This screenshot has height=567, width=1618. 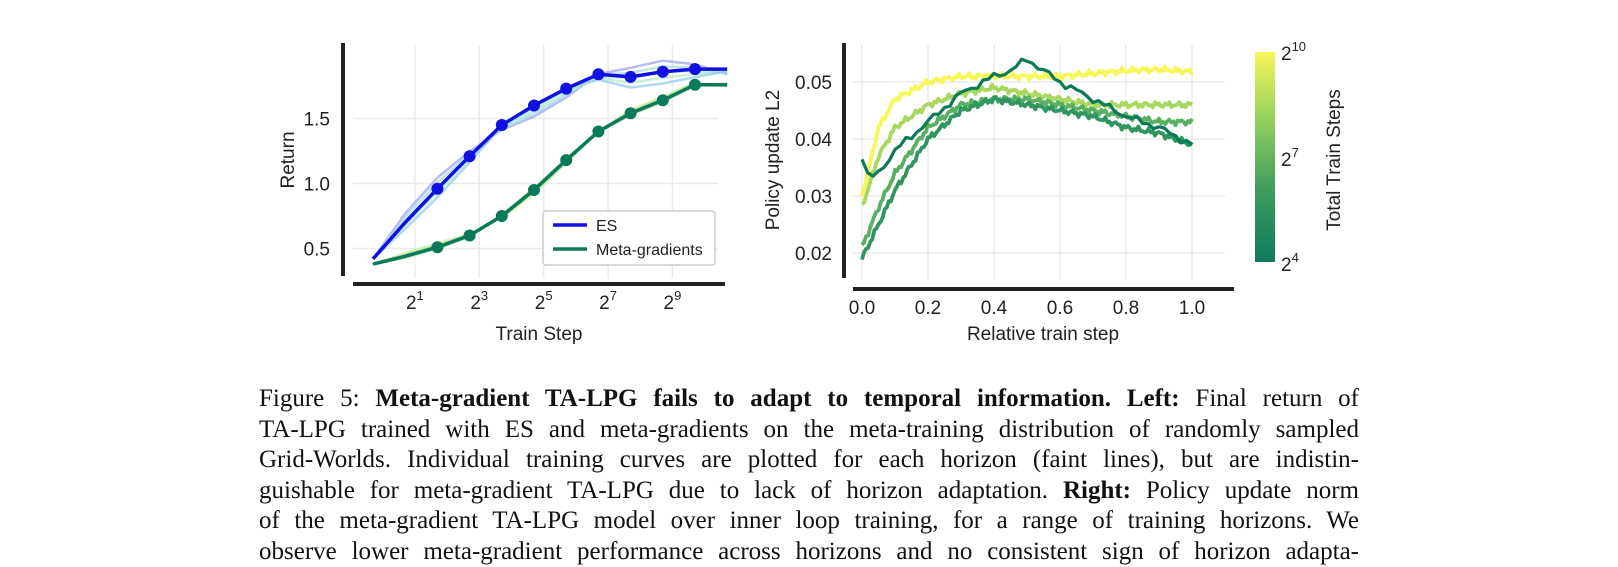 What do you see at coordinates (1290, 263) in the screenshot?
I see `colorbar-tick-label: 24` at bounding box center [1290, 263].